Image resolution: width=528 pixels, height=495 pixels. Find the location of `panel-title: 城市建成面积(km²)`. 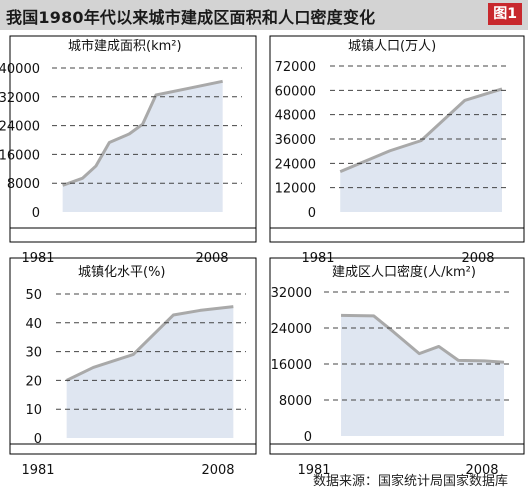

panel-title: 城市建成面积(km²) is located at coordinates (125, 46).